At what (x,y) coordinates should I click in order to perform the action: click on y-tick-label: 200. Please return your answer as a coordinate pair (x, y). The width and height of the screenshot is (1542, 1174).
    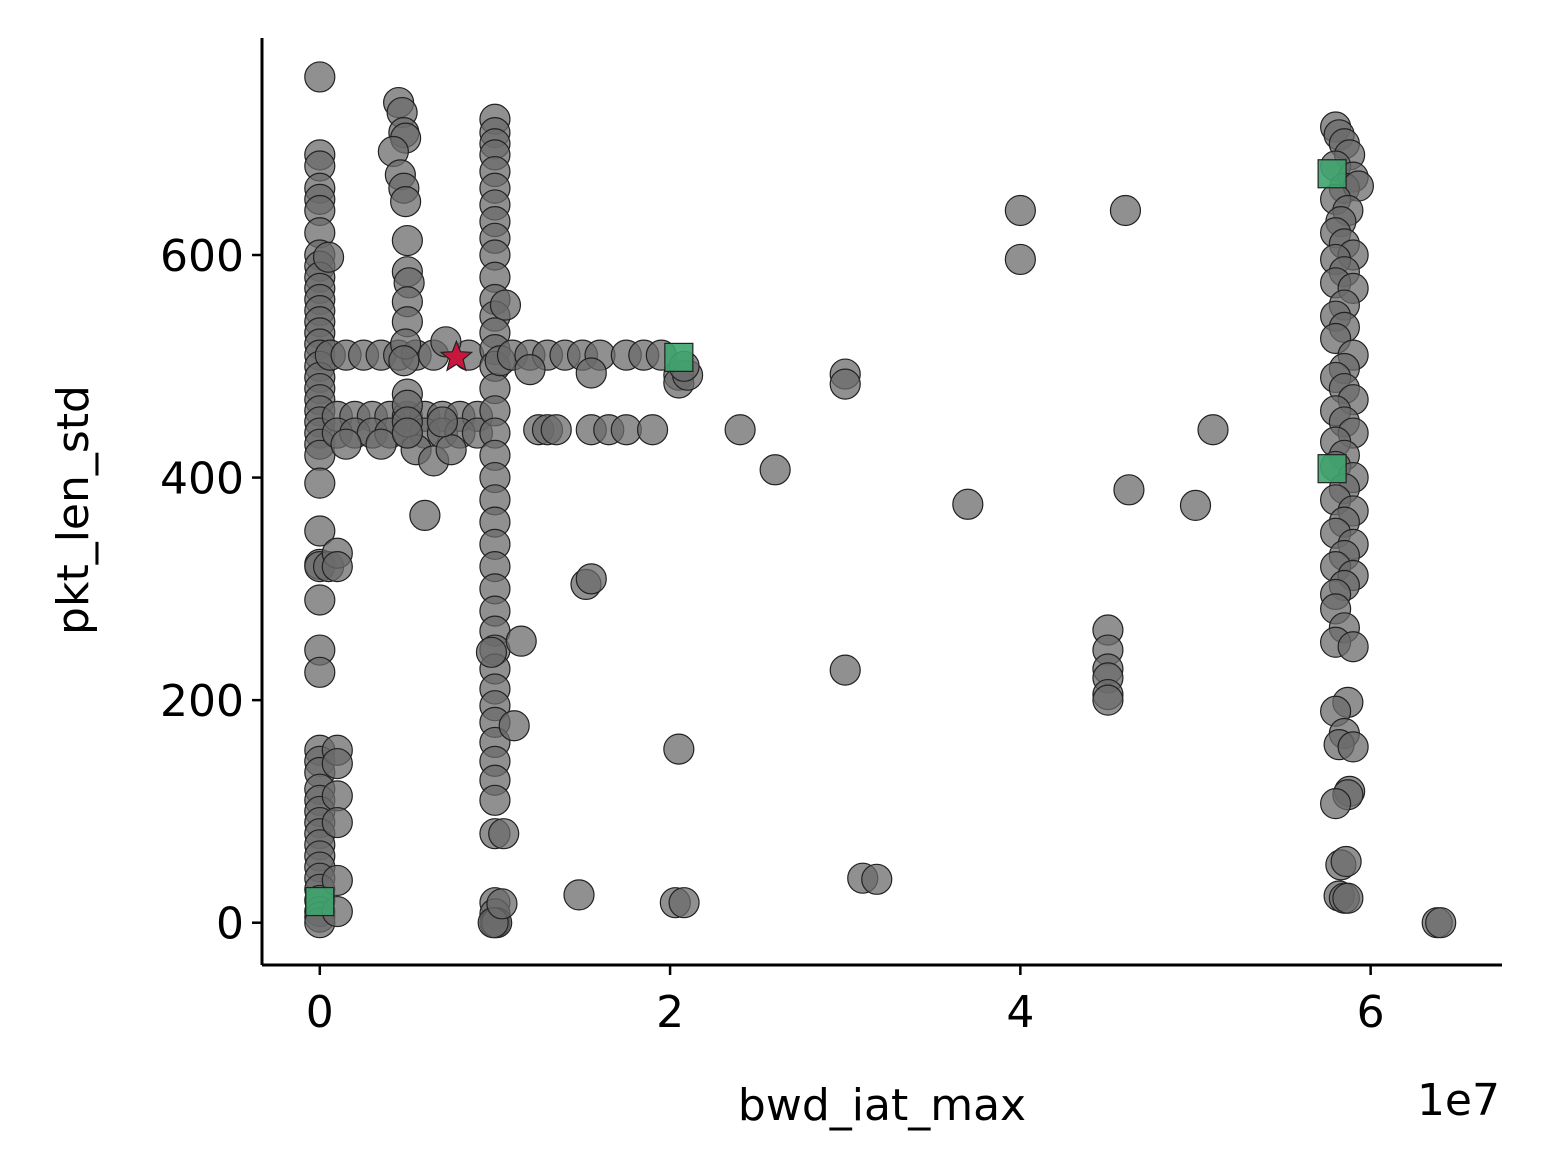
    Looking at the image, I should click on (202, 701).